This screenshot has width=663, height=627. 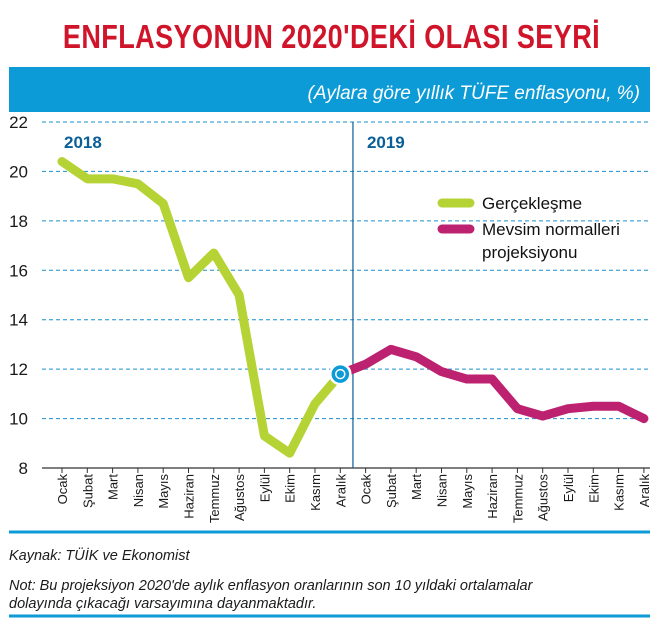 I want to click on junction-marker-inner, so click(x=340, y=374).